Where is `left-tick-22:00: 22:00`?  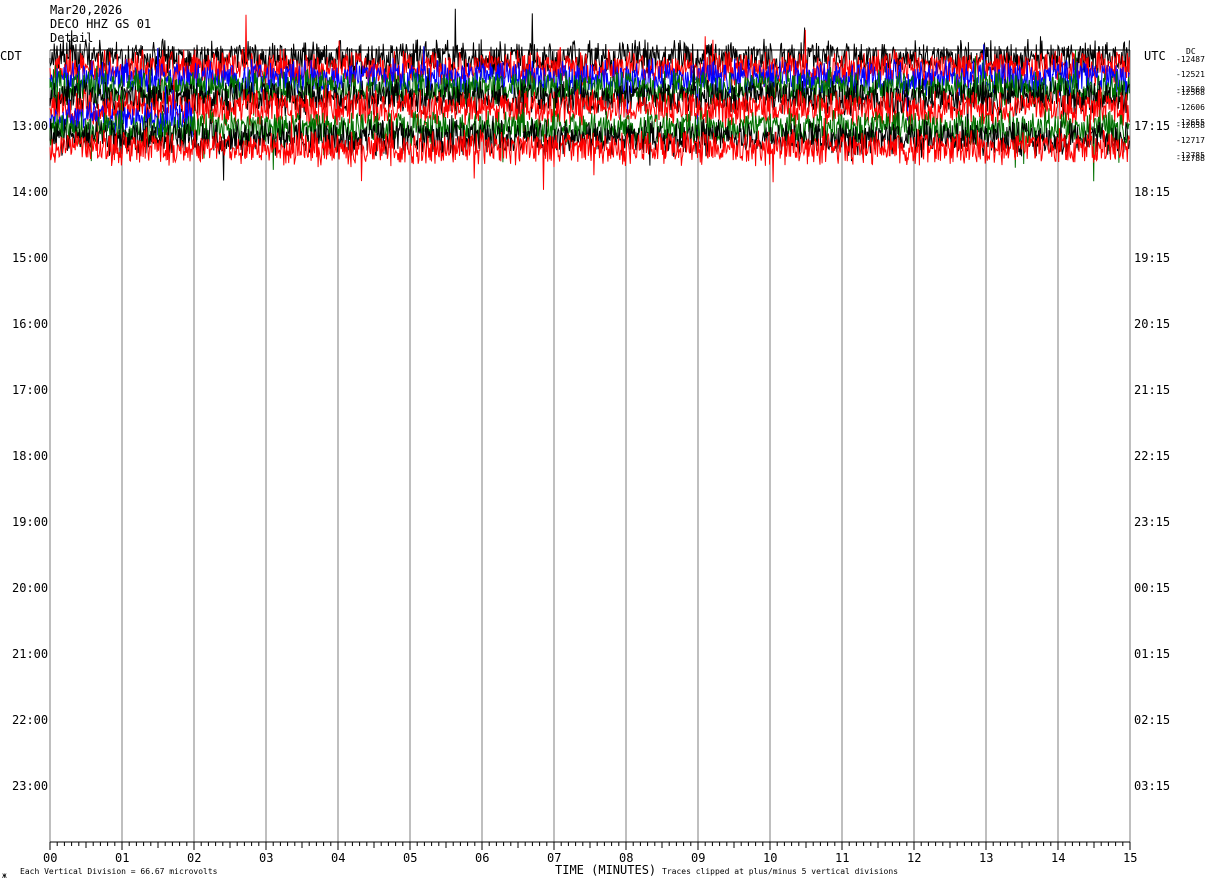
left-tick-22:00: 22:00 is located at coordinates (30, 720).